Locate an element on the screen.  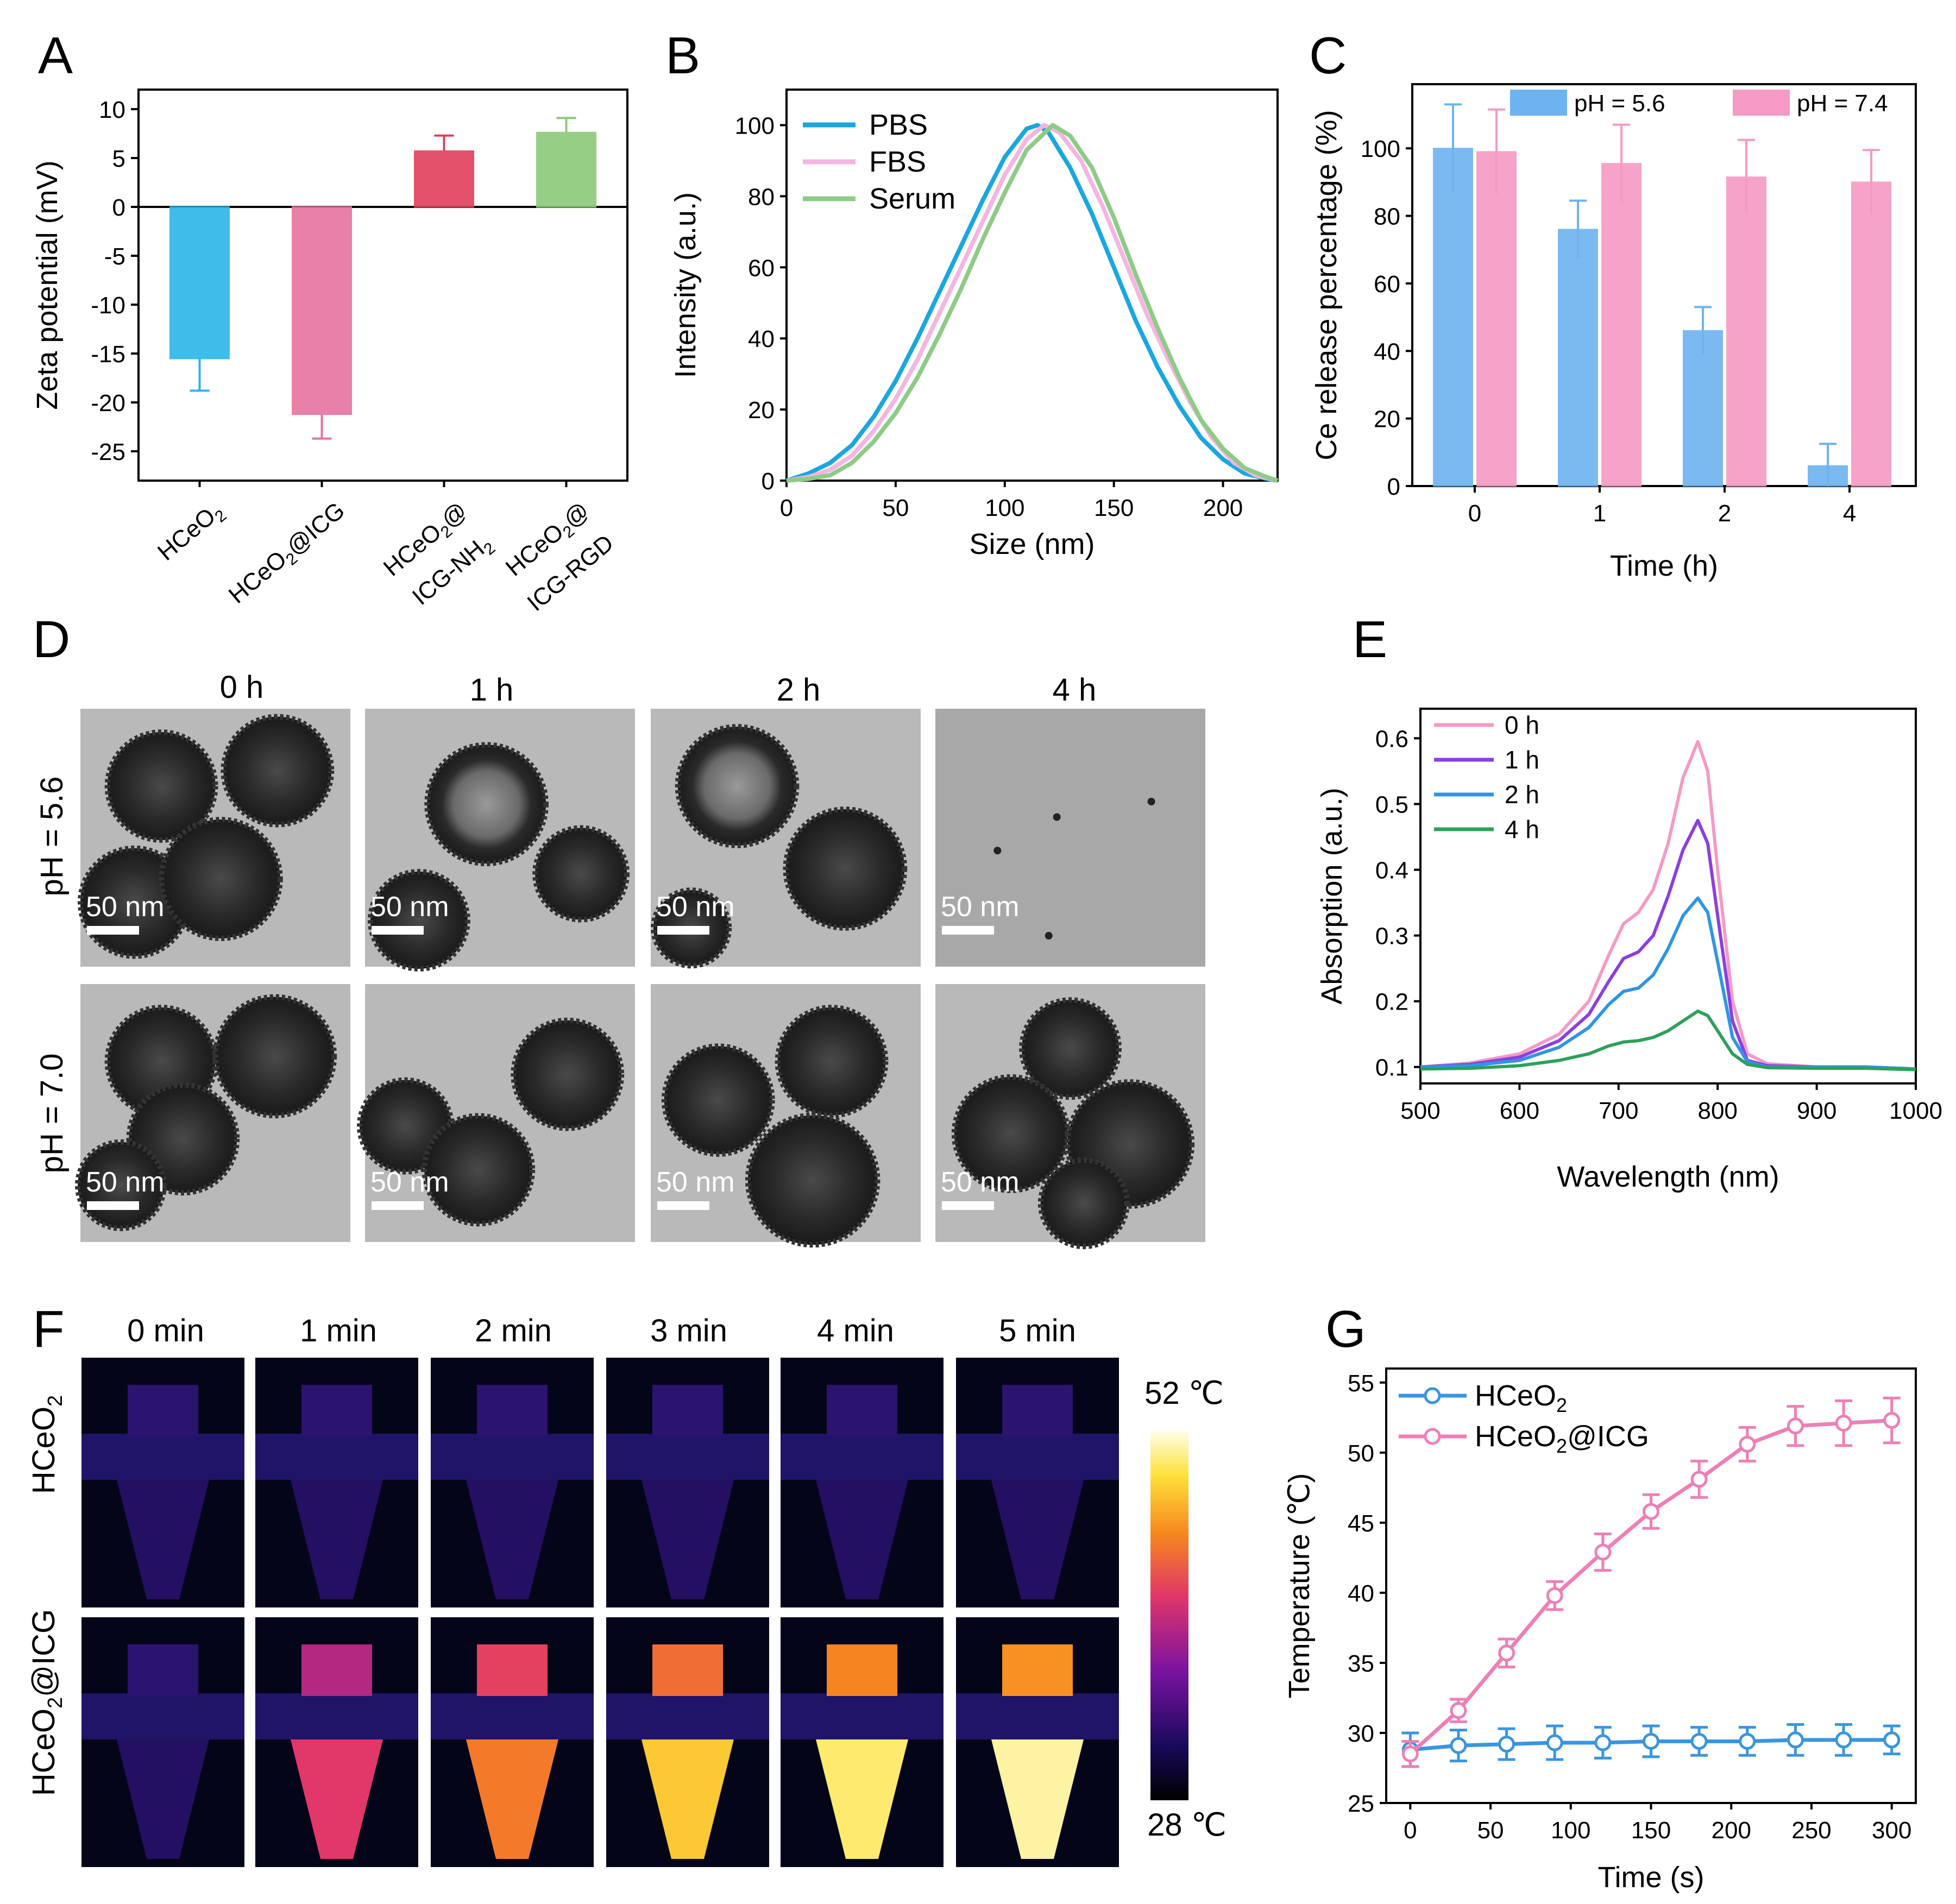
b-series-pbs is located at coordinates (1031, 303).